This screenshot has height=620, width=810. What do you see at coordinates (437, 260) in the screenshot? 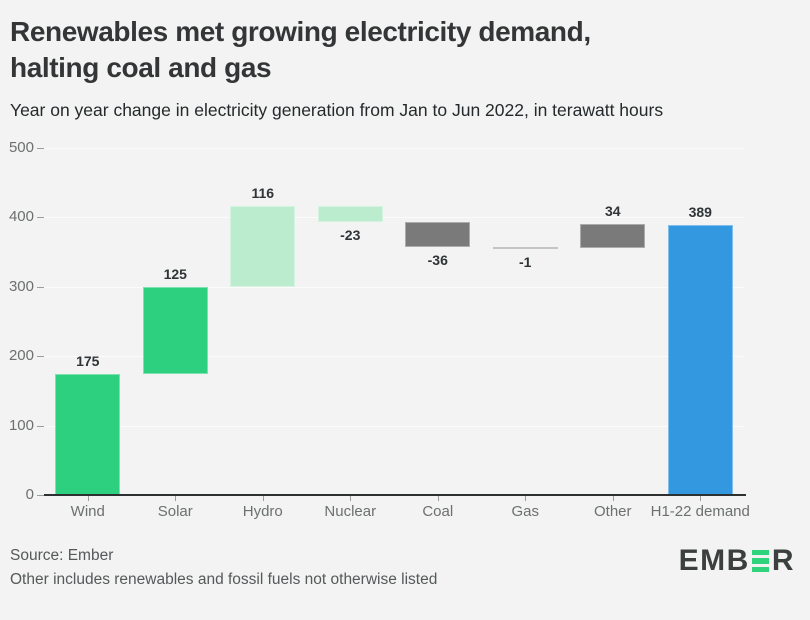
I see `bar-value-coal: -36` at bounding box center [437, 260].